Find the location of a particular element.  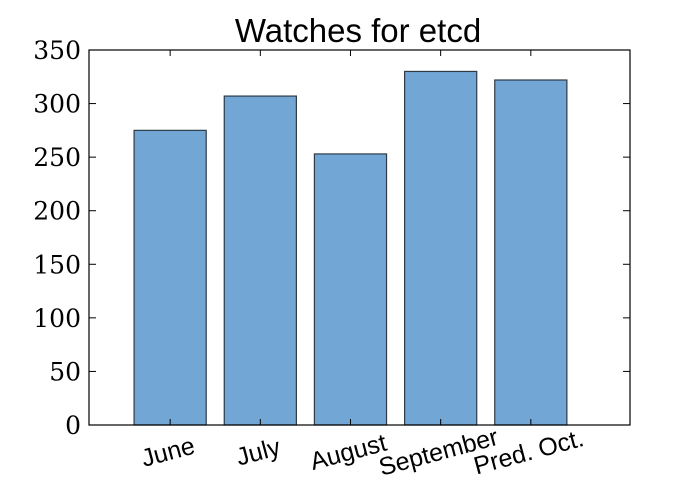

xtick-label-2: August is located at coordinates (348, 452).